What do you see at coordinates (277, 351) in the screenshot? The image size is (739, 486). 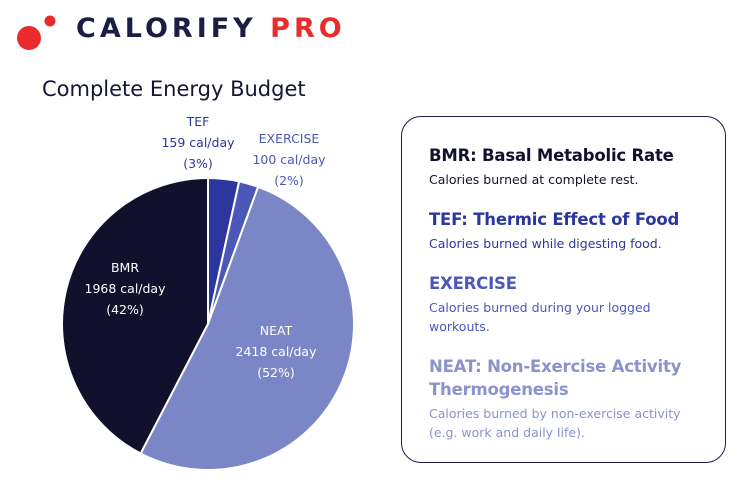 I see `slice-value-neat: 2418 cal/day` at bounding box center [277, 351].